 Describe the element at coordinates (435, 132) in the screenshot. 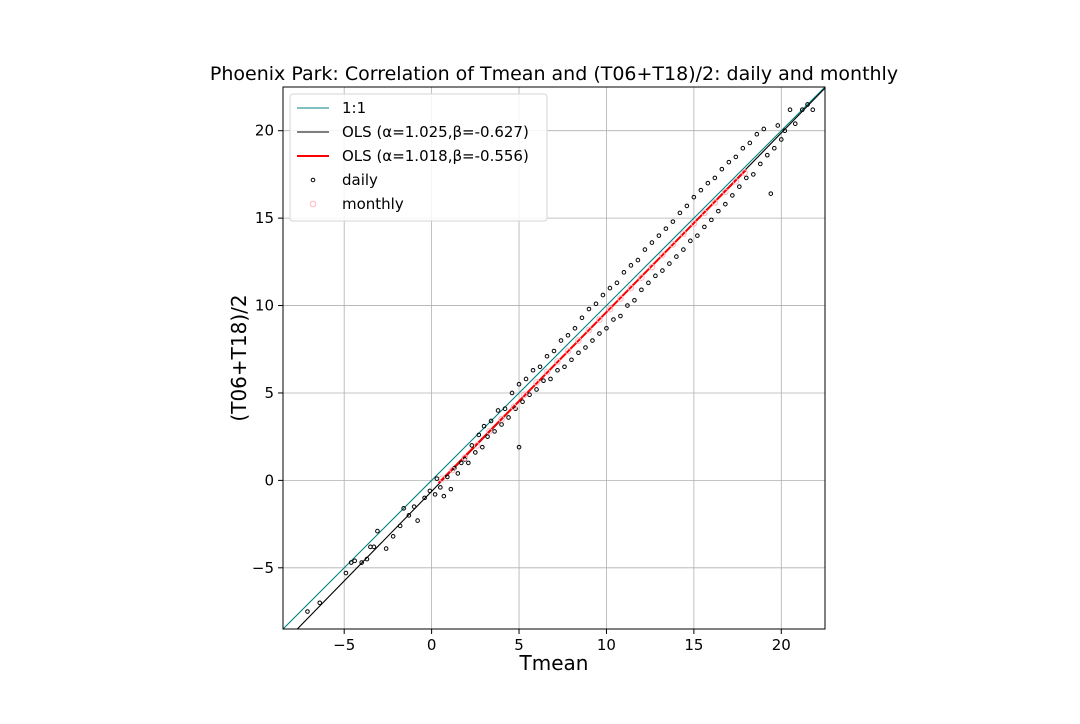

I see `legend-label: OLS (α=1.025,β=-0.627)` at that location.